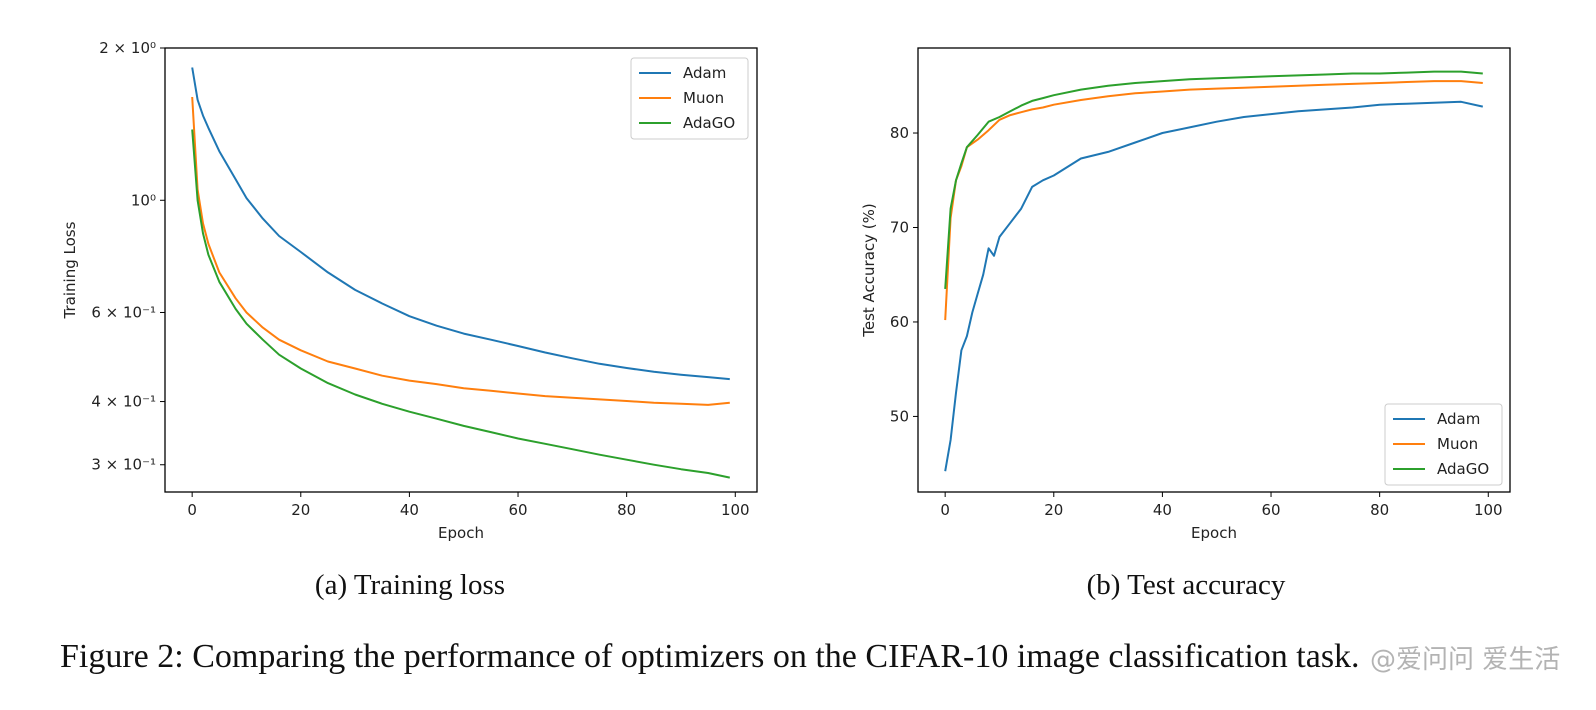 This screenshot has height=710, width=1596. What do you see at coordinates (143, 200) in the screenshot?
I see `y-tick-label: 10⁰` at bounding box center [143, 200].